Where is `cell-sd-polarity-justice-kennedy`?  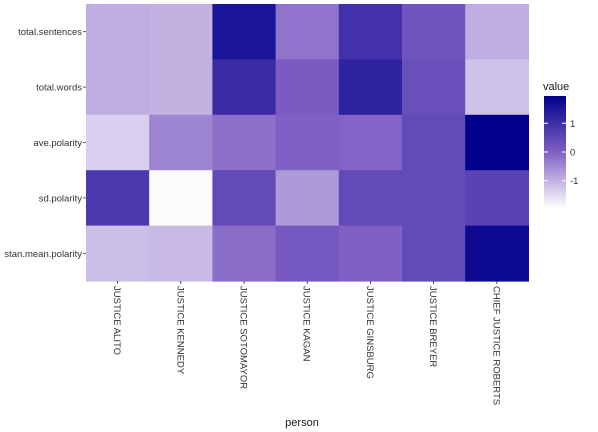 cell-sd-polarity-justice-kennedy is located at coordinates (181, 198).